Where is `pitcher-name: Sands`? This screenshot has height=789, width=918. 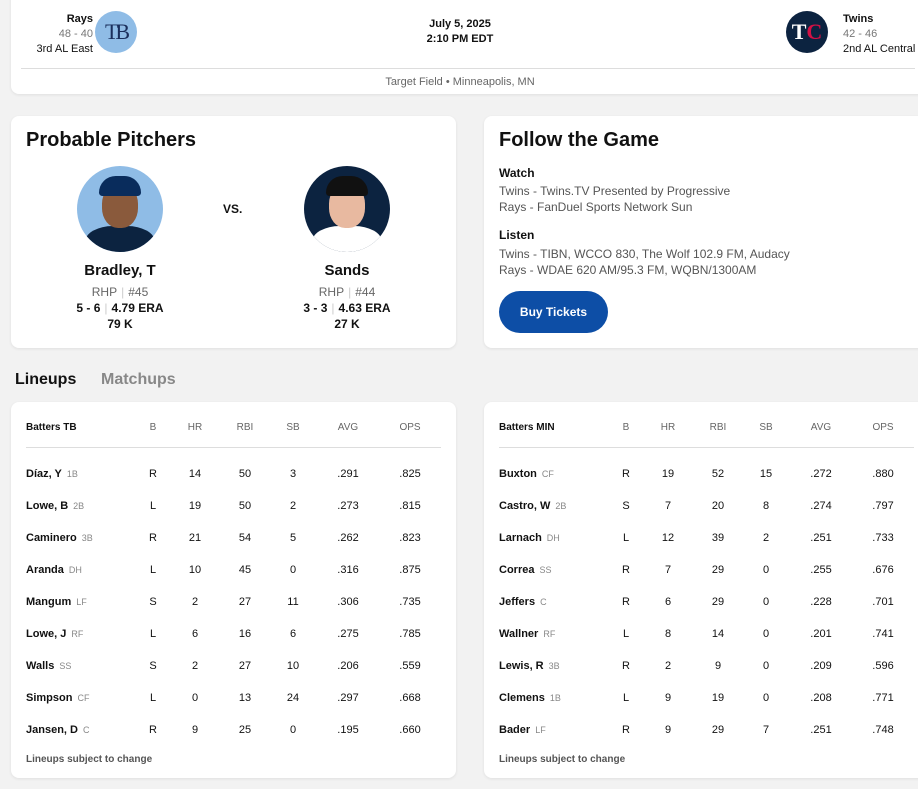
pitcher-name: Sands is located at coordinates (347, 270).